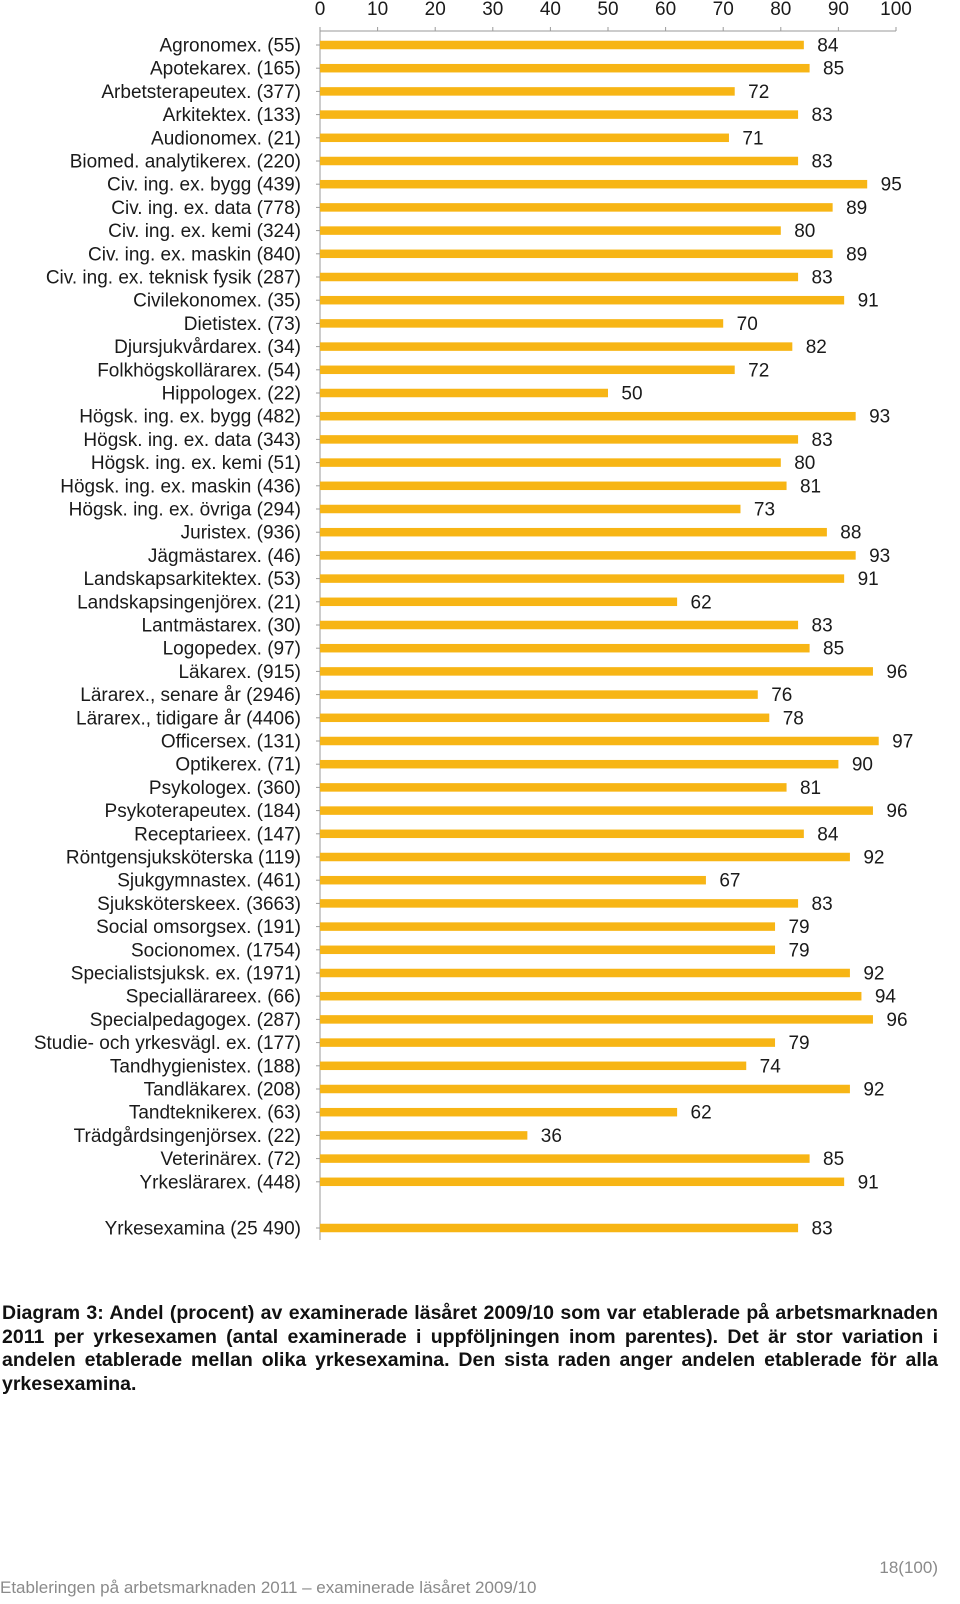  What do you see at coordinates (201, 92) in the screenshot?
I see `category-label: Arbetsterapeutex. (377)` at bounding box center [201, 92].